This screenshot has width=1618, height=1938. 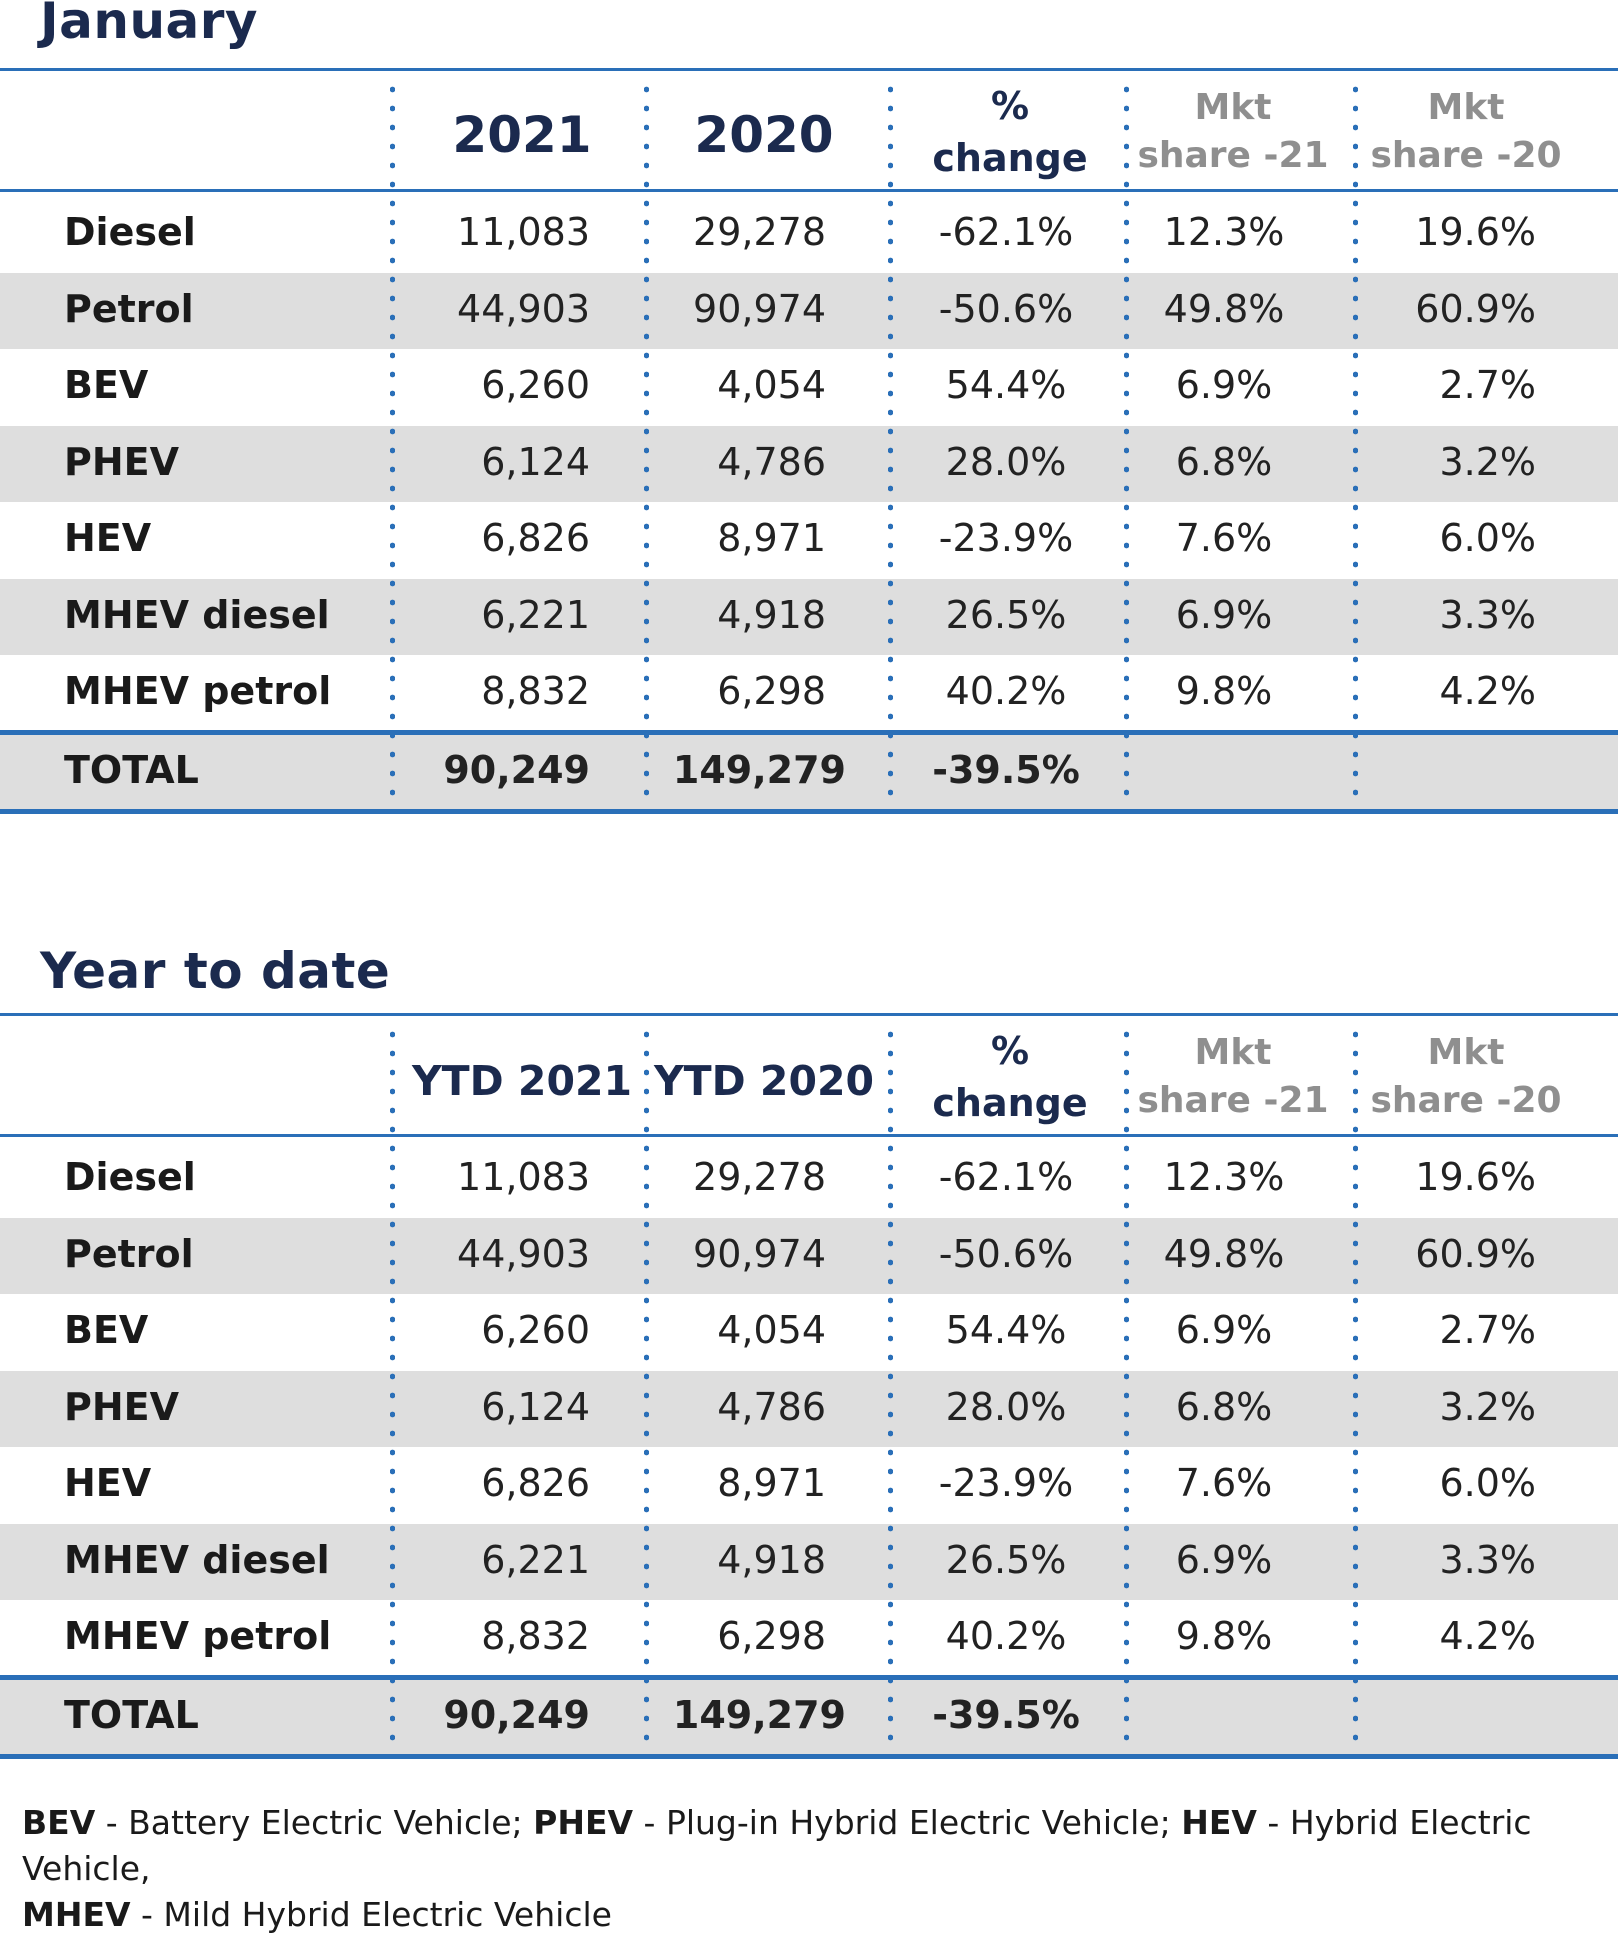 What do you see at coordinates (522, 135) in the screenshot?
I see `column-header-2021: 2021` at bounding box center [522, 135].